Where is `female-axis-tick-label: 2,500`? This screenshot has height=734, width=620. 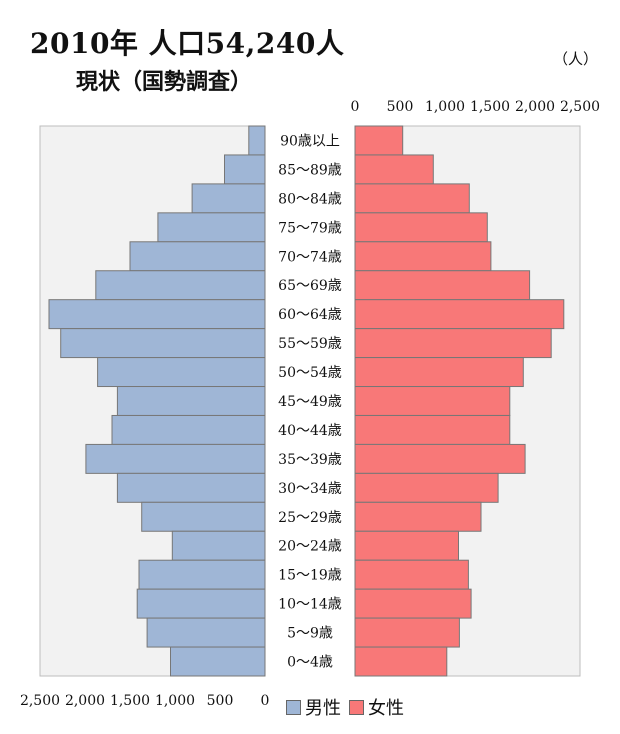 female-axis-tick-label: 2,500 is located at coordinates (580, 107).